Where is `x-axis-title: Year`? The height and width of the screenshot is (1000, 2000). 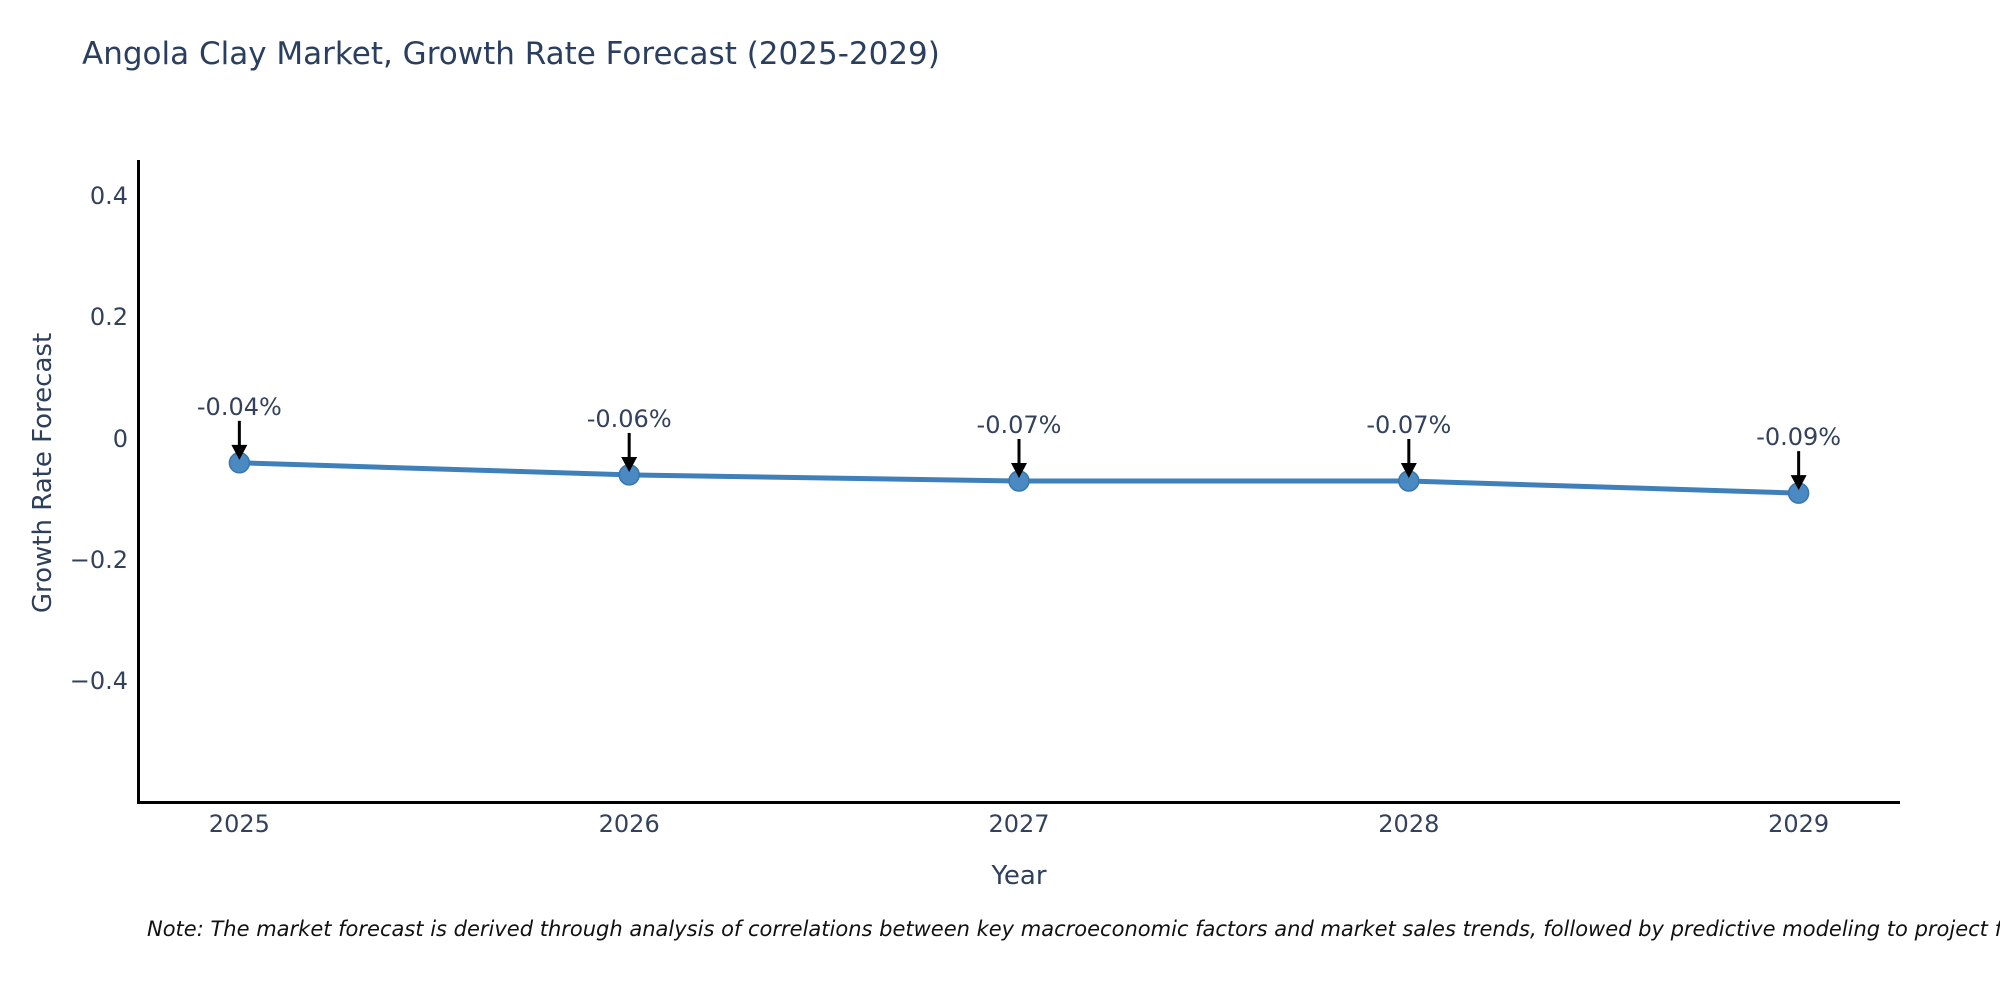 x-axis-title: Year is located at coordinates (1019, 876).